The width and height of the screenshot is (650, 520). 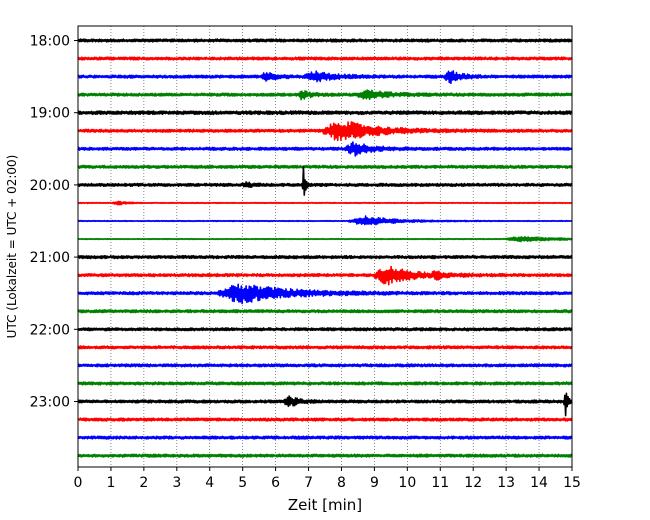 What do you see at coordinates (50, 42) in the screenshot?
I see `y-tick-label: 18:00` at bounding box center [50, 42].